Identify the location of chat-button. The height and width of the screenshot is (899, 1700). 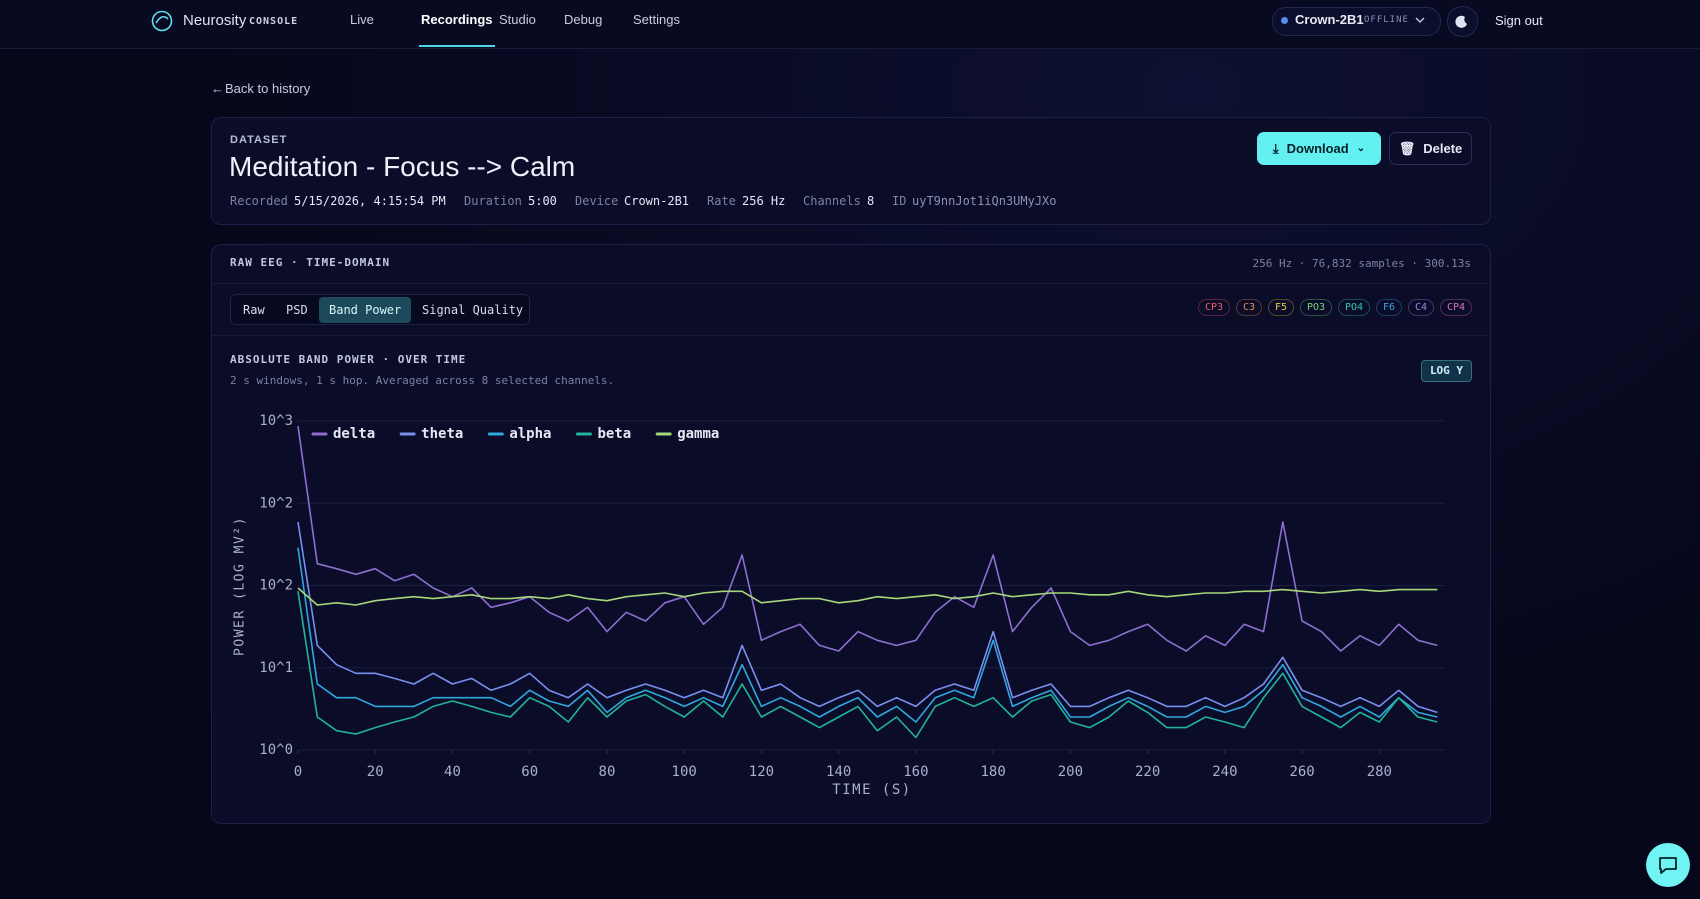
(1668, 865).